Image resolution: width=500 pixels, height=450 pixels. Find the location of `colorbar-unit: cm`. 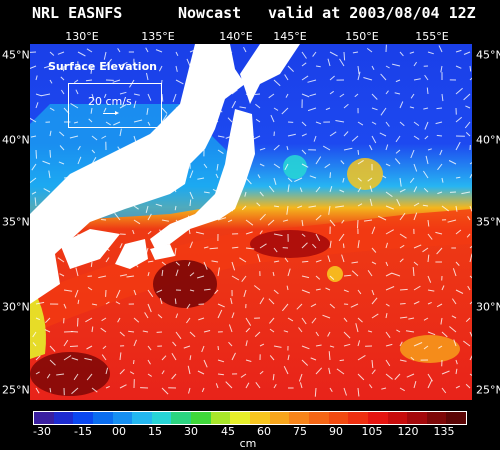

colorbar-unit: cm is located at coordinates (248, 443).